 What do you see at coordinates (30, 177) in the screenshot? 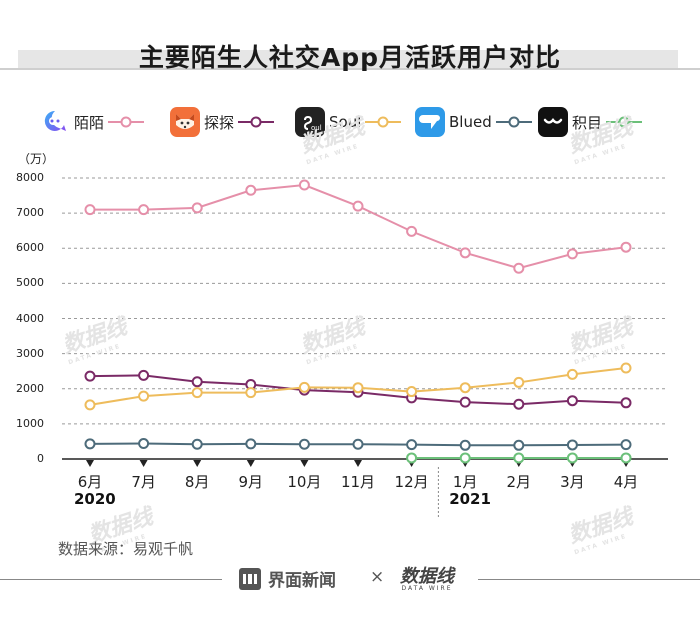
I see `y-tick-label: 8000` at bounding box center [30, 177].